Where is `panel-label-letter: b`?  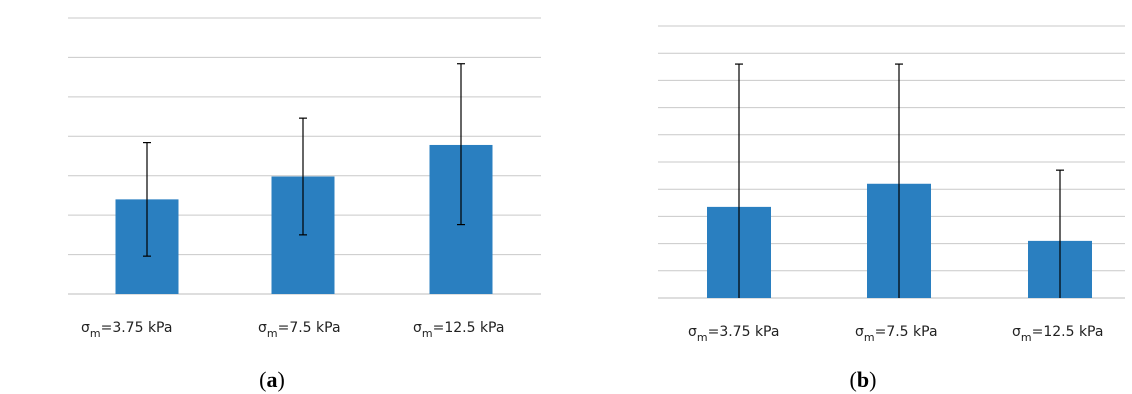
panel-label-letter: b is located at coordinates (863, 379).